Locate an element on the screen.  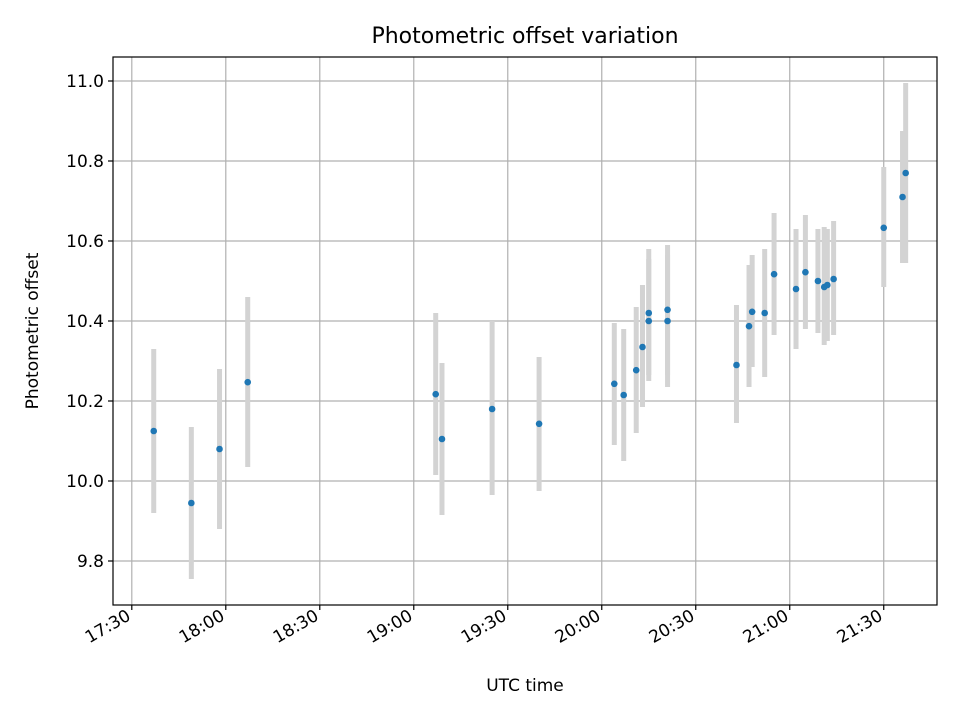
y-tick-label: 9.8 is located at coordinates (90, 562).